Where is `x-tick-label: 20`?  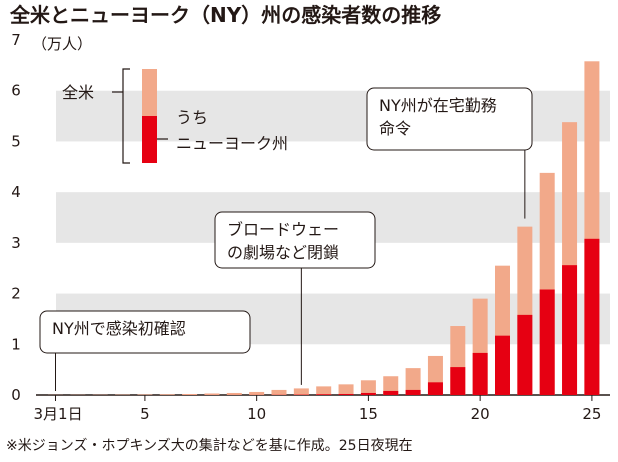
x-tick-label: 20 is located at coordinates (480, 414).